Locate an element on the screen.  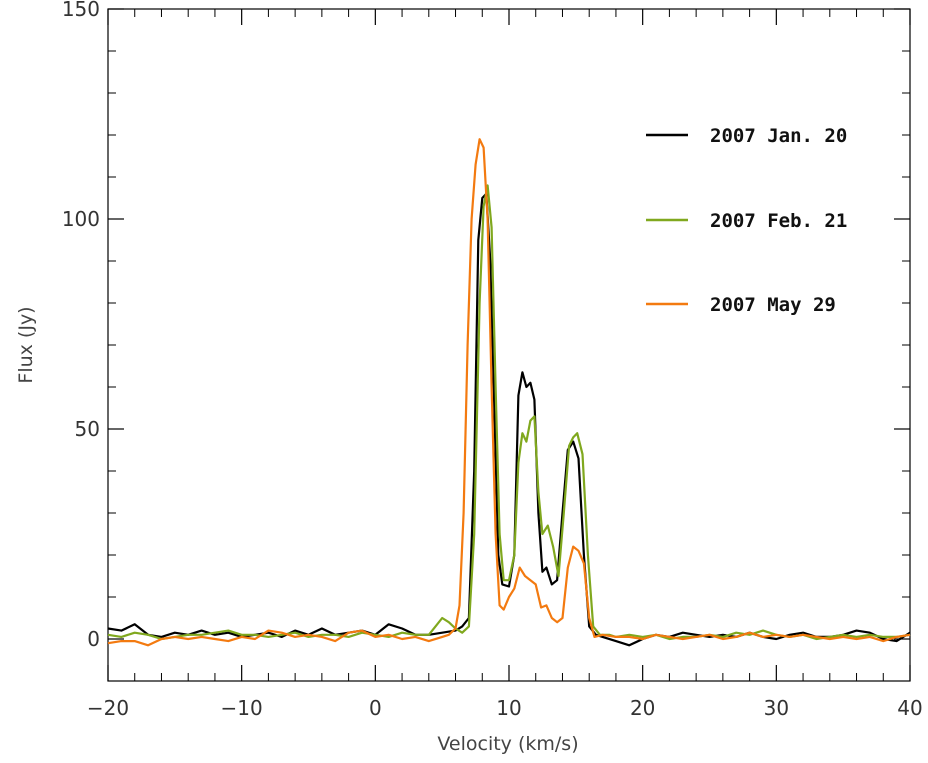
y-axis-title: Flux (Jy) is located at coordinates (26, 344).